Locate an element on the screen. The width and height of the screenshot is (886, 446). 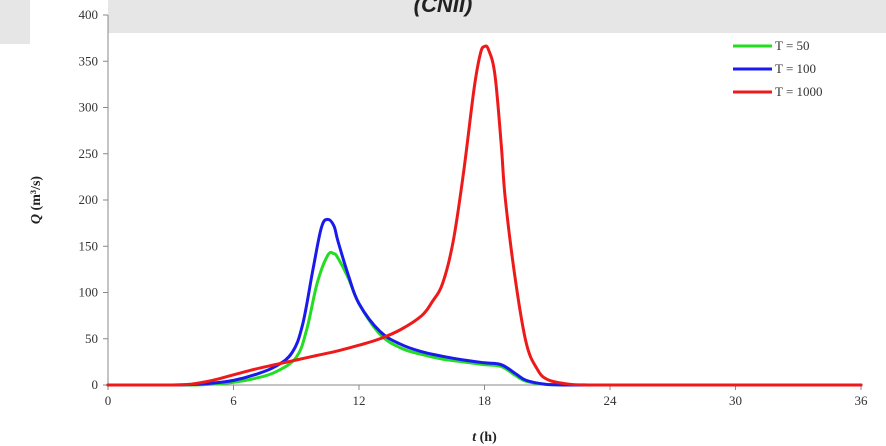
x-tick-label: 6 is located at coordinates (233, 400).